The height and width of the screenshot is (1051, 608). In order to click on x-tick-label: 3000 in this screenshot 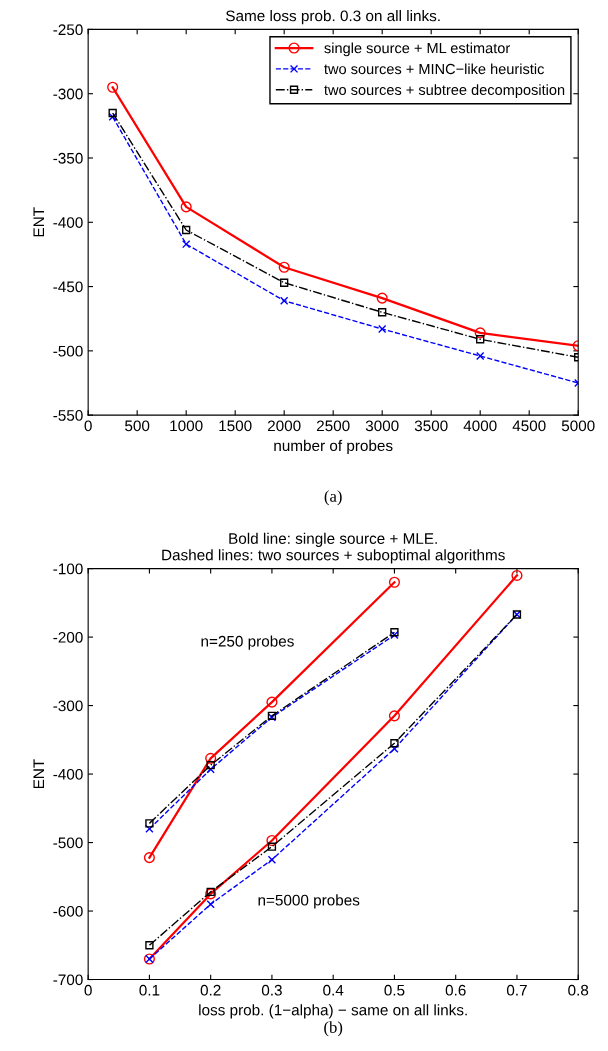, I will do `click(382, 426)`.